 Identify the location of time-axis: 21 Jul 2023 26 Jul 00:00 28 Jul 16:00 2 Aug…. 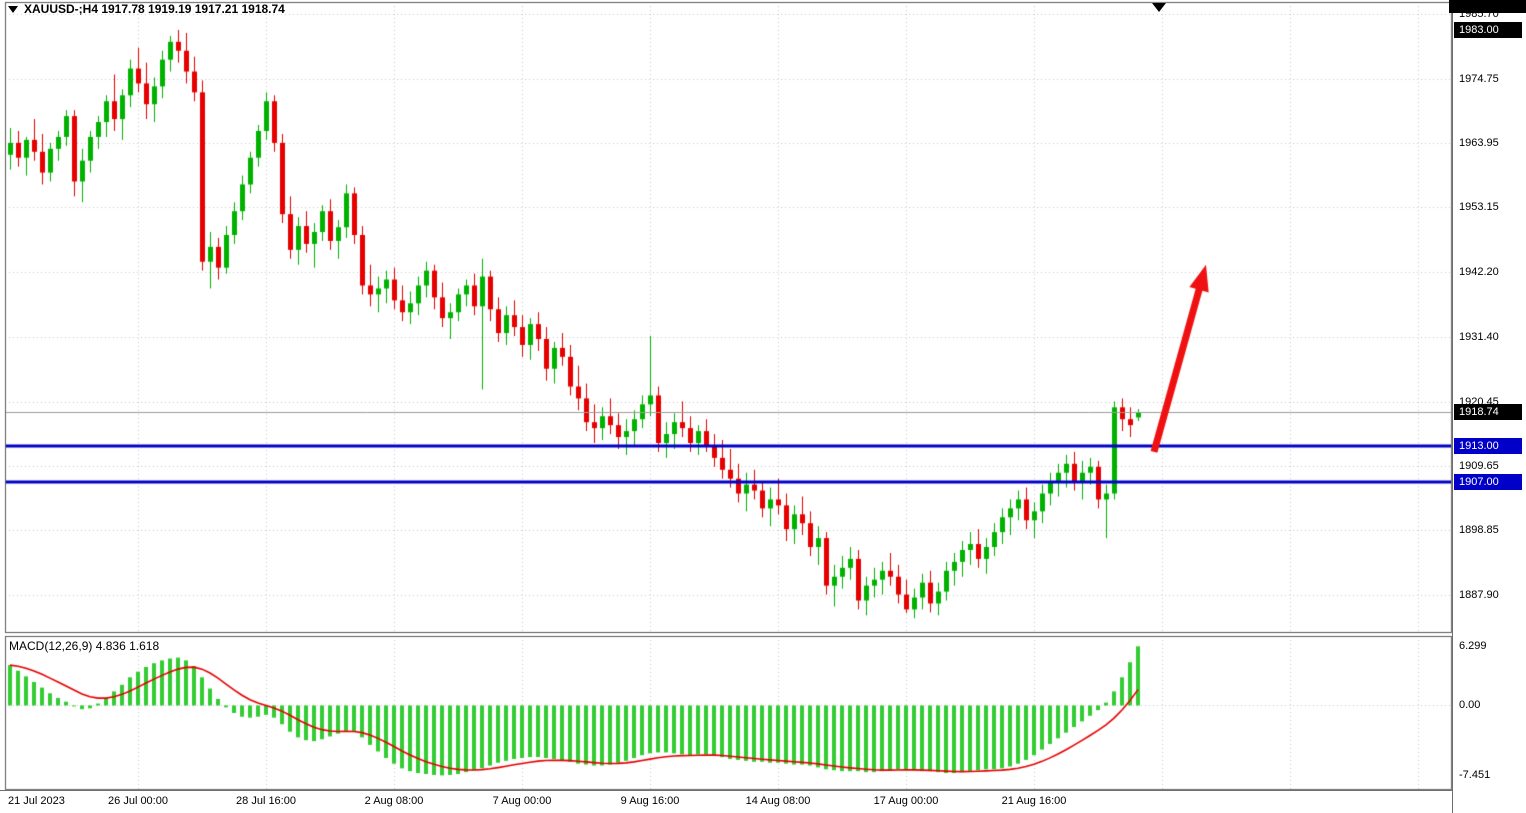
(726, 801).